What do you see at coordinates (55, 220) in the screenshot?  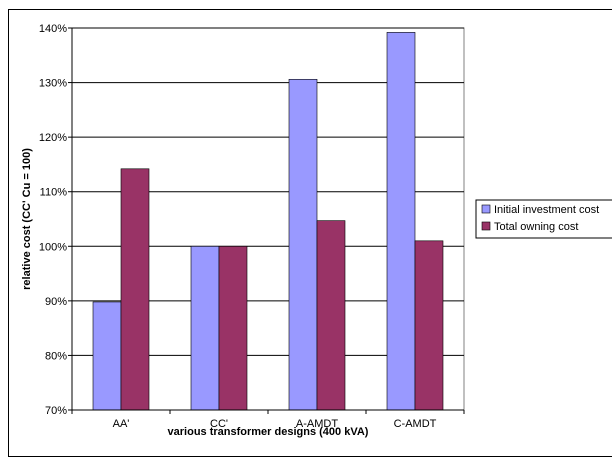 I see `y-tick-labels: 70% 80% 90% 100% 110% 120% 130% 140%` at bounding box center [55, 220].